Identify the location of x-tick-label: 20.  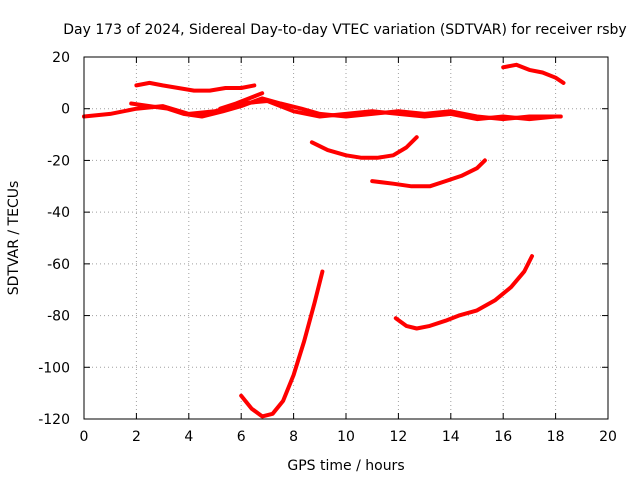
(608, 437).